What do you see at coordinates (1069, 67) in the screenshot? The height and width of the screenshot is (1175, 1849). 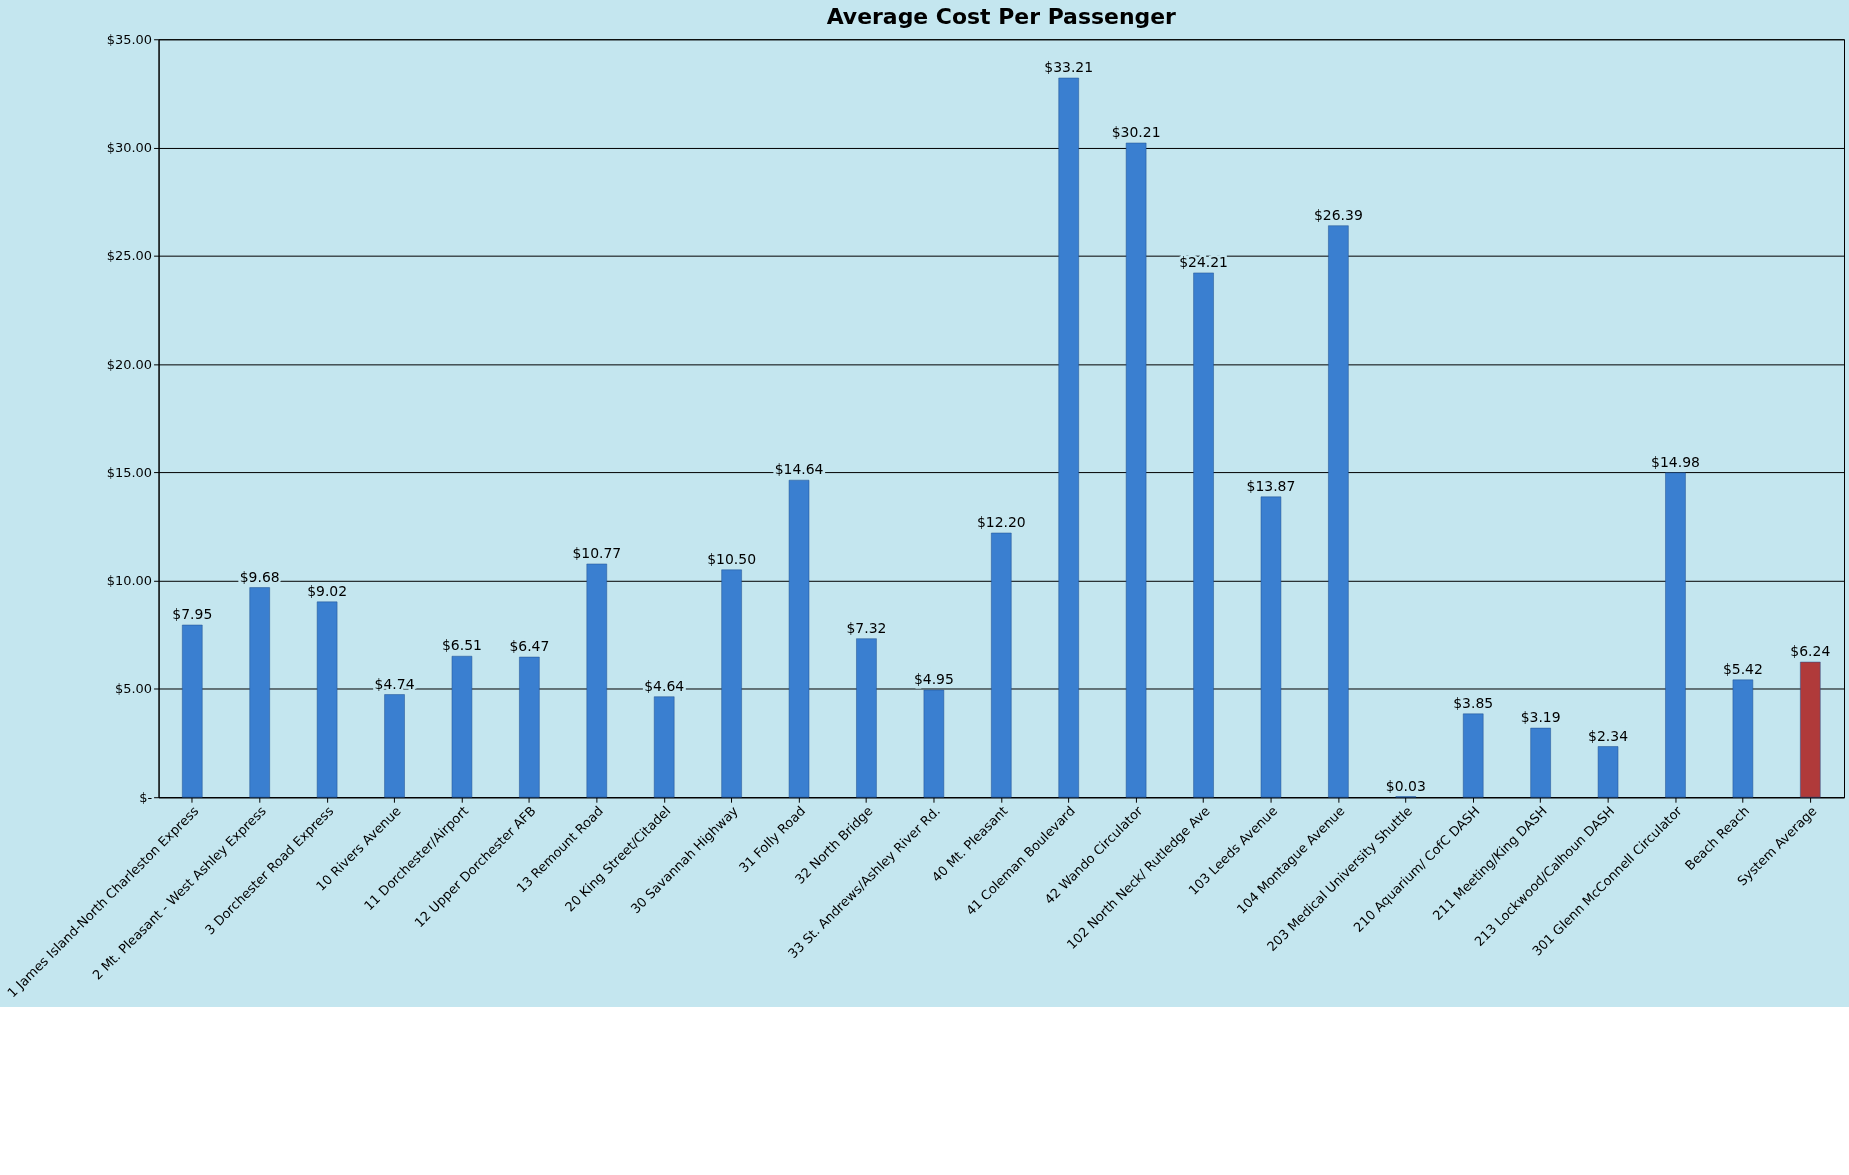 I see `data-label: $33.21` at bounding box center [1069, 67].